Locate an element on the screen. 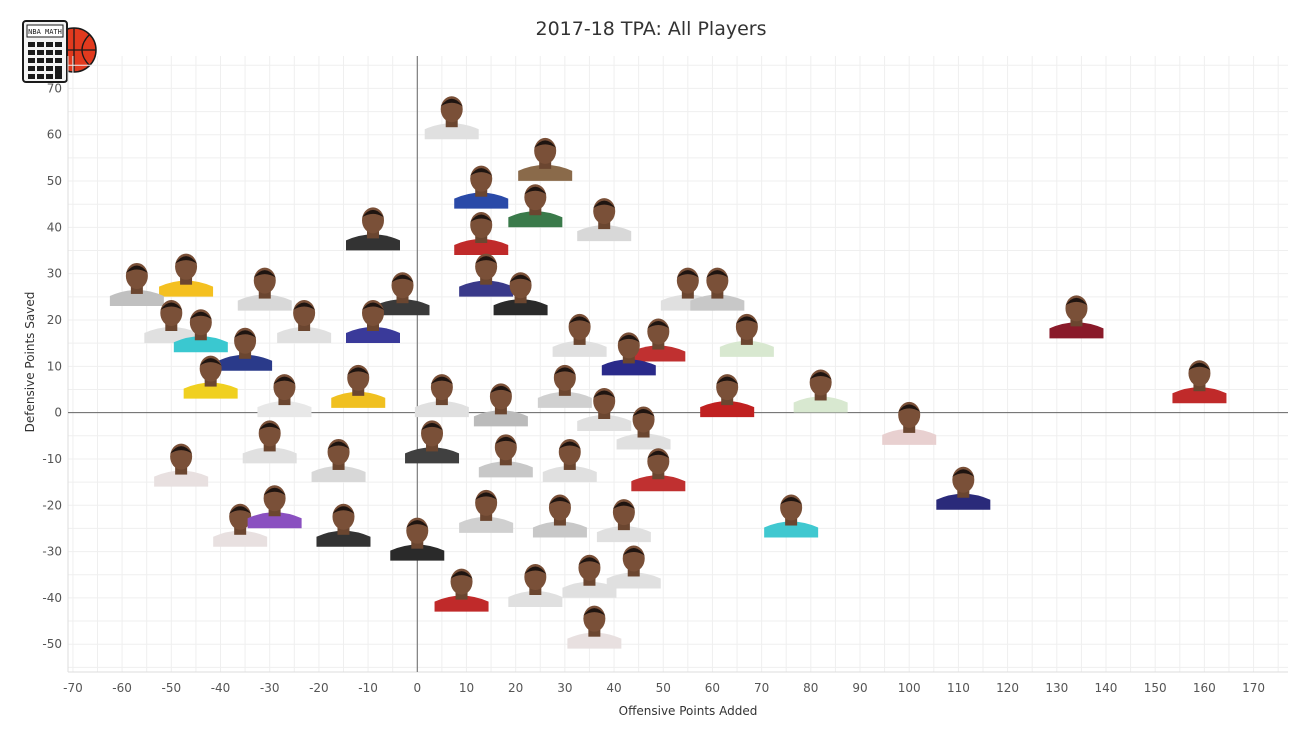 The image size is (1295, 732). x-tick-label: 40 is located at coordinates (613, 688).